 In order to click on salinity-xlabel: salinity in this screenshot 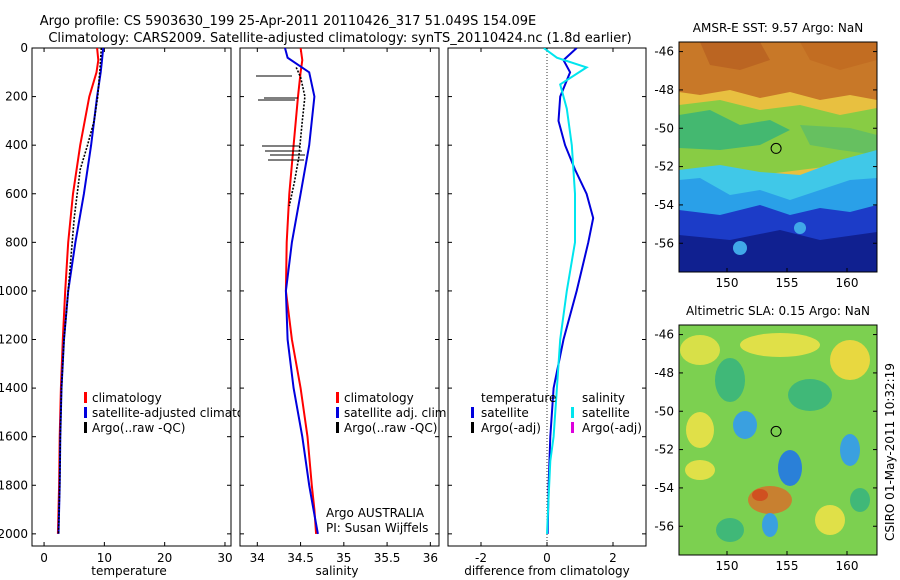, I will do `click(336, 571)`.